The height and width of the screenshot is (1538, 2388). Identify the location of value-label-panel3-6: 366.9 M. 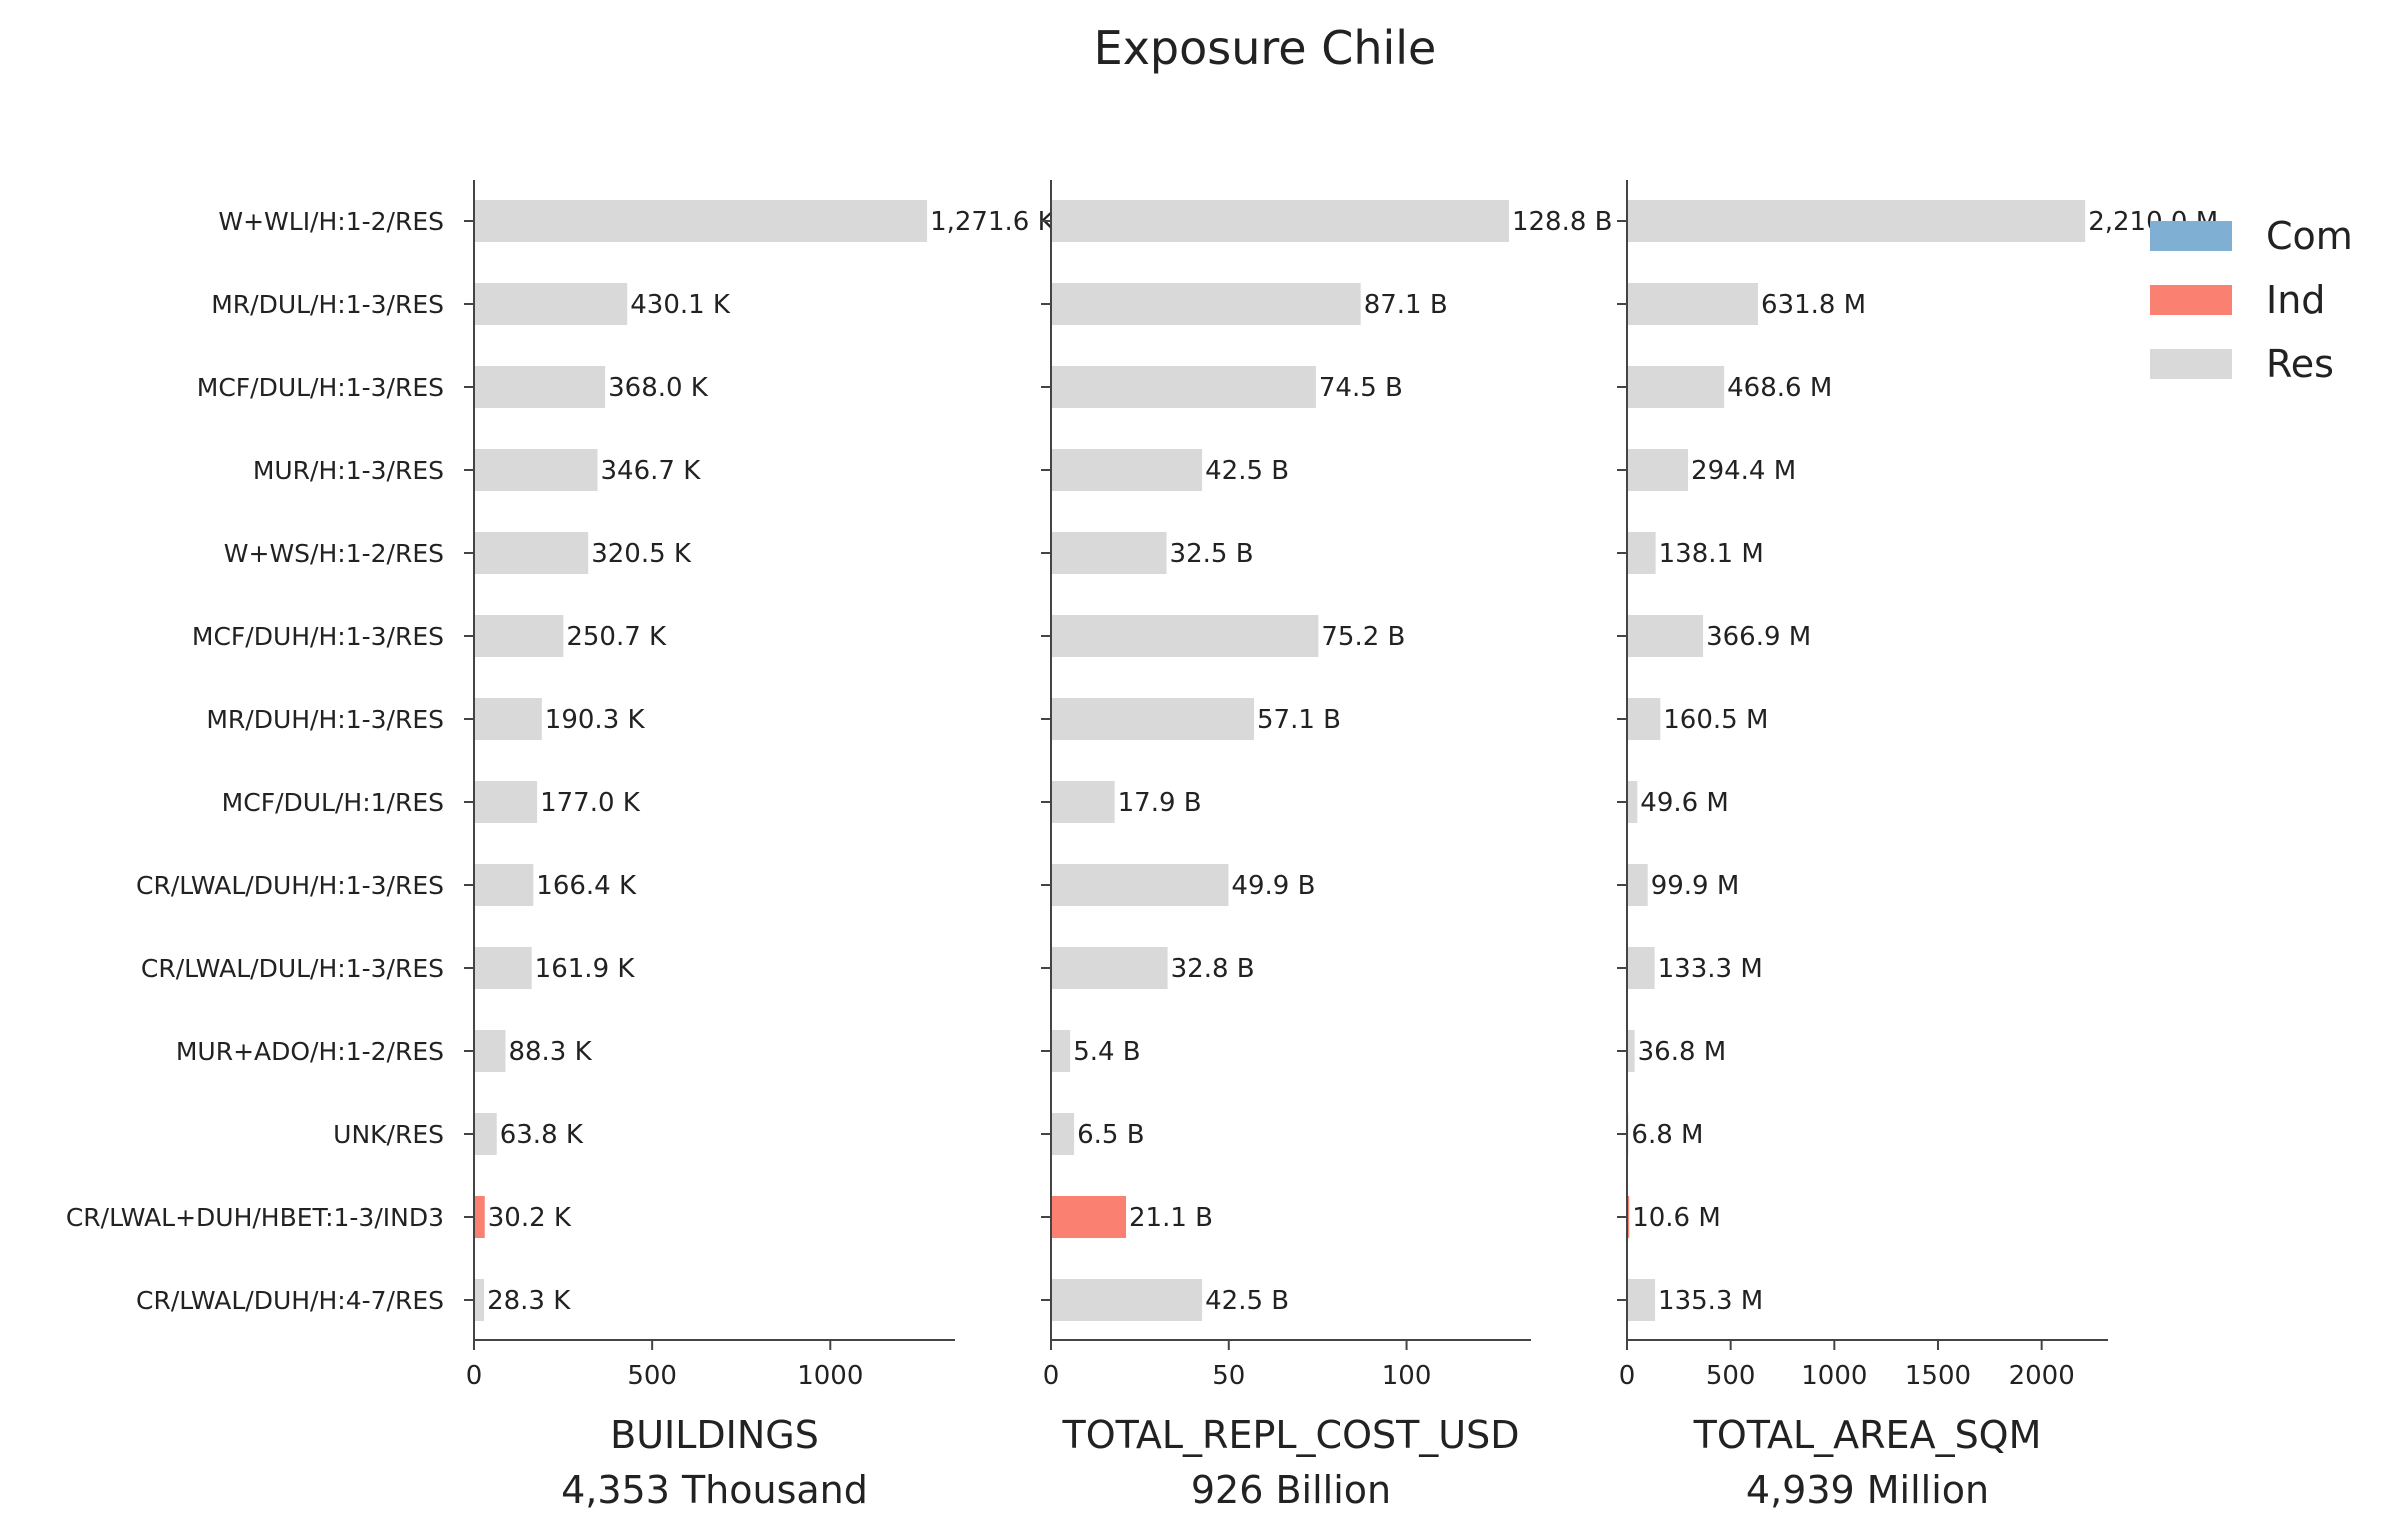
(1758, 637).